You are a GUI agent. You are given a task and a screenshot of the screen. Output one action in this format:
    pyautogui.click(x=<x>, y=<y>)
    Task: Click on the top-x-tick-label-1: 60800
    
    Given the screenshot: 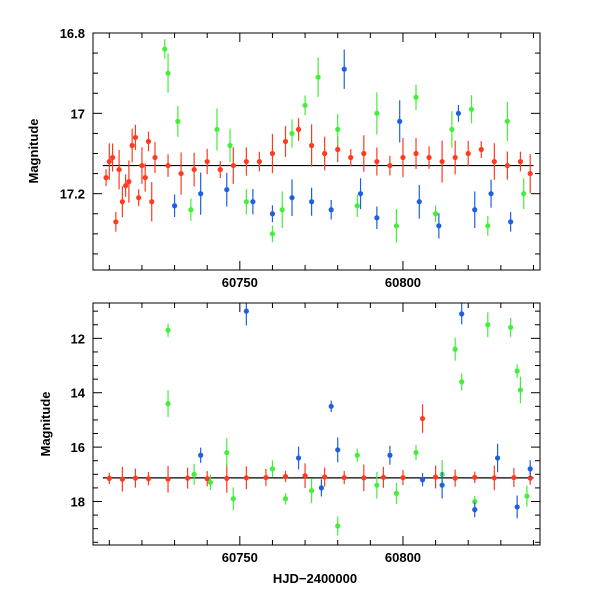 What is the action you would take?
    pyautogui.click(x=403, y=282)
    